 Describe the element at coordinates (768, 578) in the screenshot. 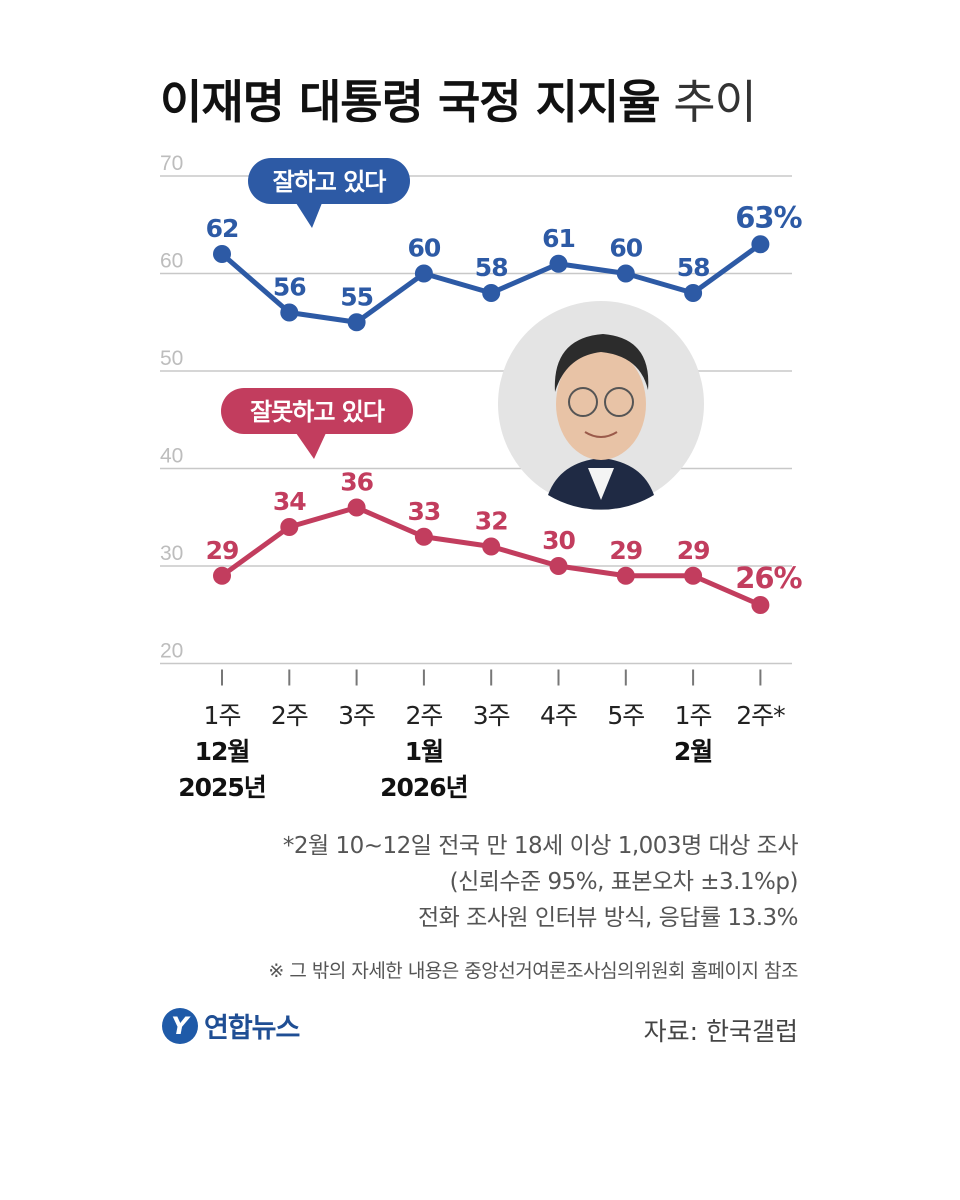

I see `data-label: 26%` at that location.